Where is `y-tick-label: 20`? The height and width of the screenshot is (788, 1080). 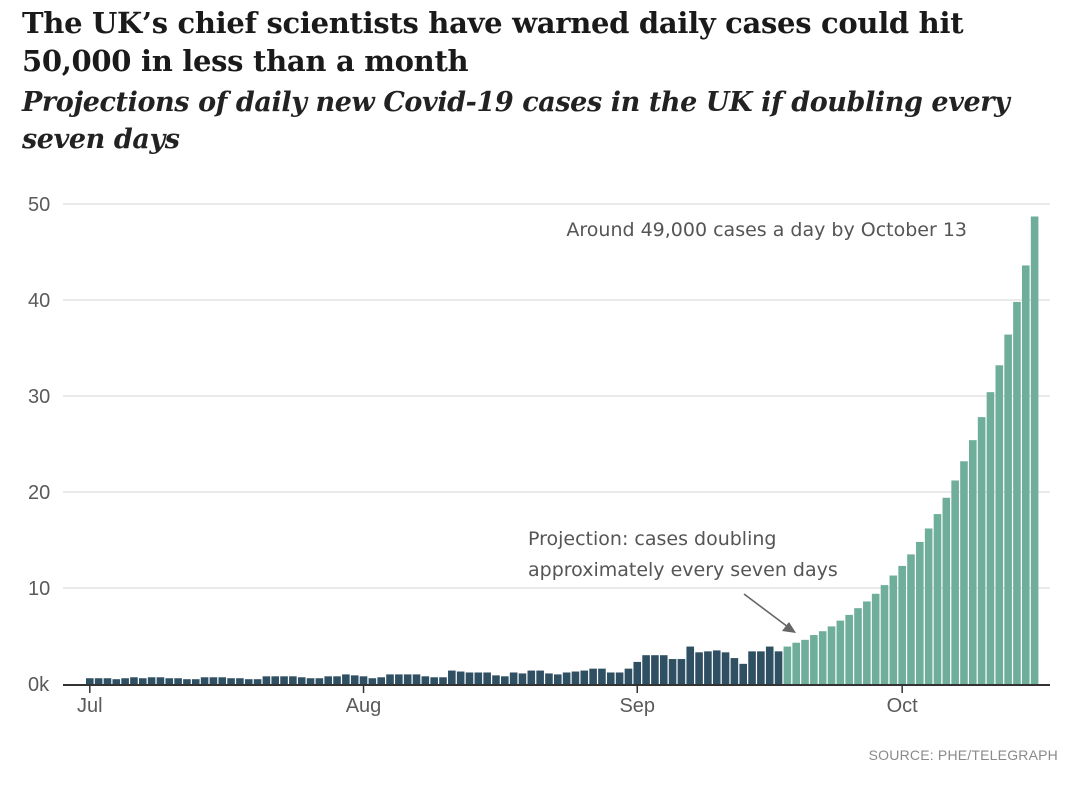 y-tick-label: 20 is located at coordinates (39, 493).